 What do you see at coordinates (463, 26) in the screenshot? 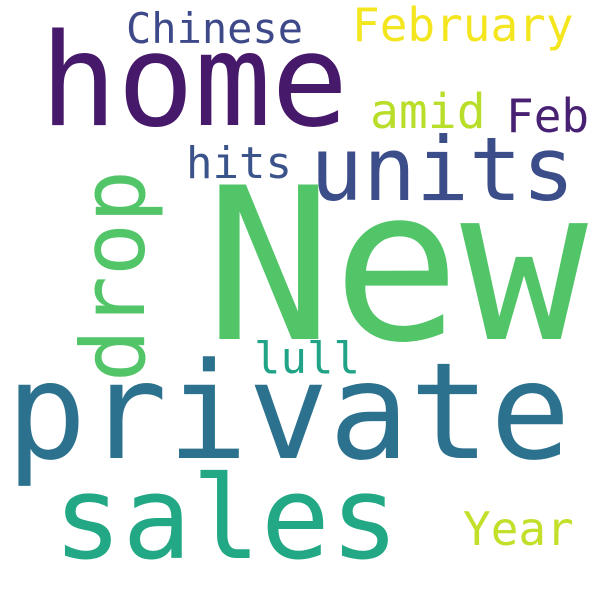
I see `word-february: February` at bounding box center [463, 26].